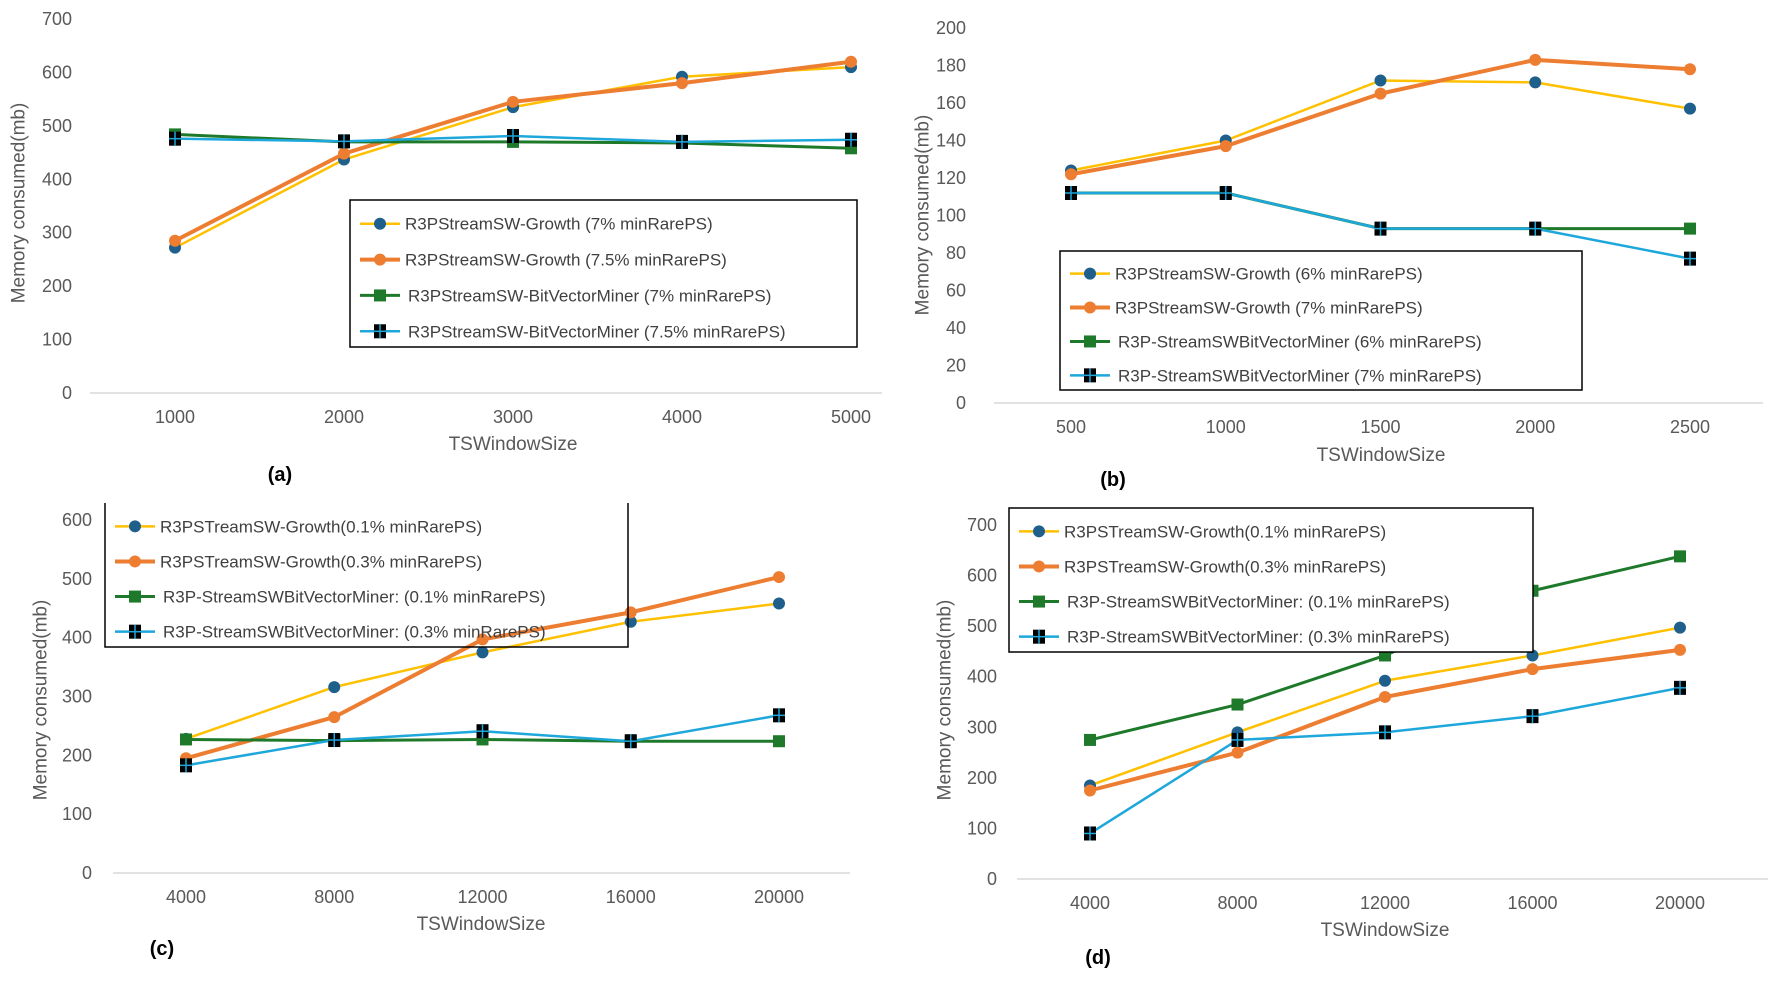  What do you see at coordinates (366, 575) in the screenshot?
I see `legend-border` at bounding box center [366, 575].